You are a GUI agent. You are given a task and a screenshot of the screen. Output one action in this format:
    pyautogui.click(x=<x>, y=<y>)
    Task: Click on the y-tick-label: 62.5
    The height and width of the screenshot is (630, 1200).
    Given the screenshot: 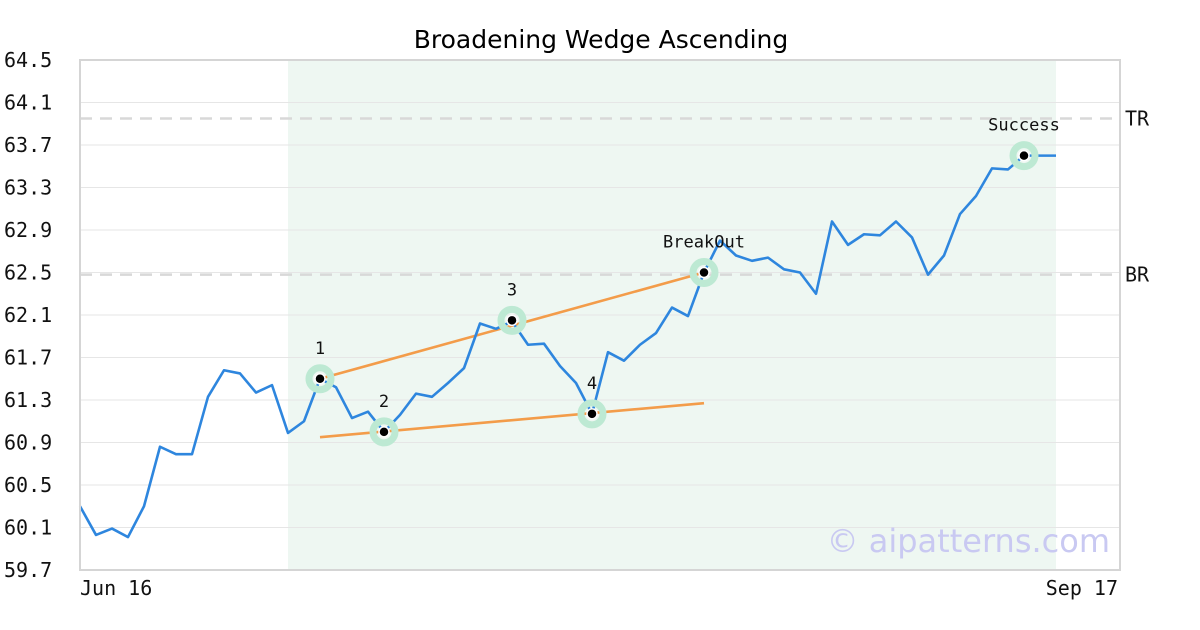 What is the action you would take?
    pyautogui.click(x=28, y=273)
    